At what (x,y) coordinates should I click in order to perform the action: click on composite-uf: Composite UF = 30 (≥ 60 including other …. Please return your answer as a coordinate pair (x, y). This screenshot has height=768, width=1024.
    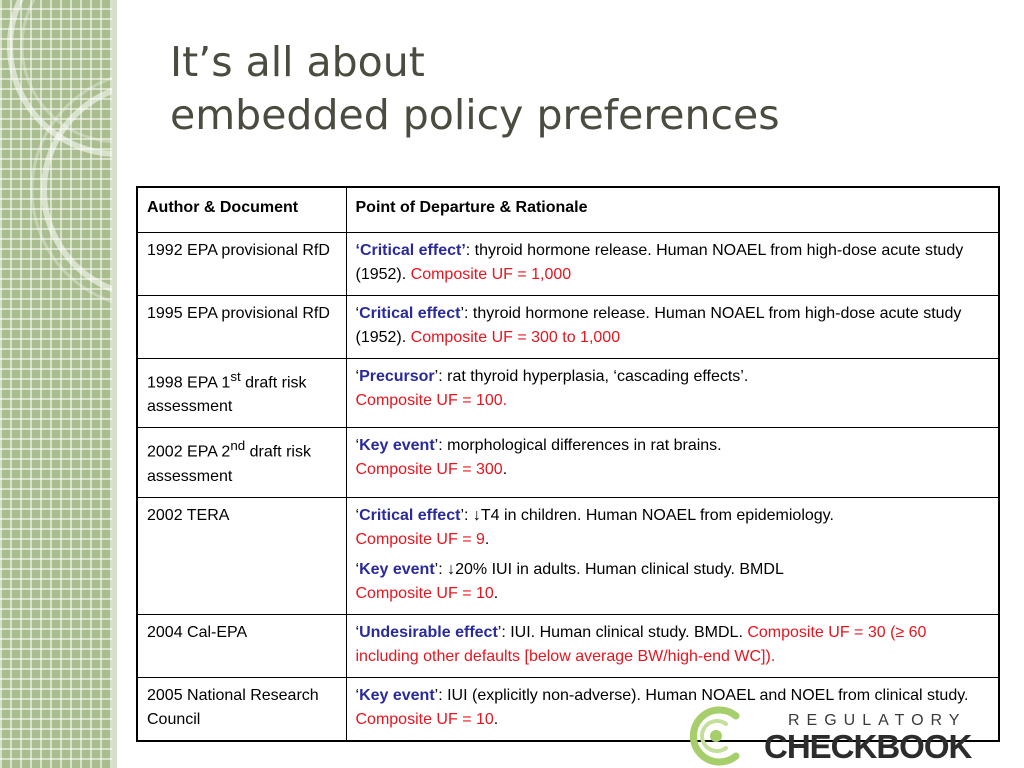
    Looking at the image, I should click on (641, 644).